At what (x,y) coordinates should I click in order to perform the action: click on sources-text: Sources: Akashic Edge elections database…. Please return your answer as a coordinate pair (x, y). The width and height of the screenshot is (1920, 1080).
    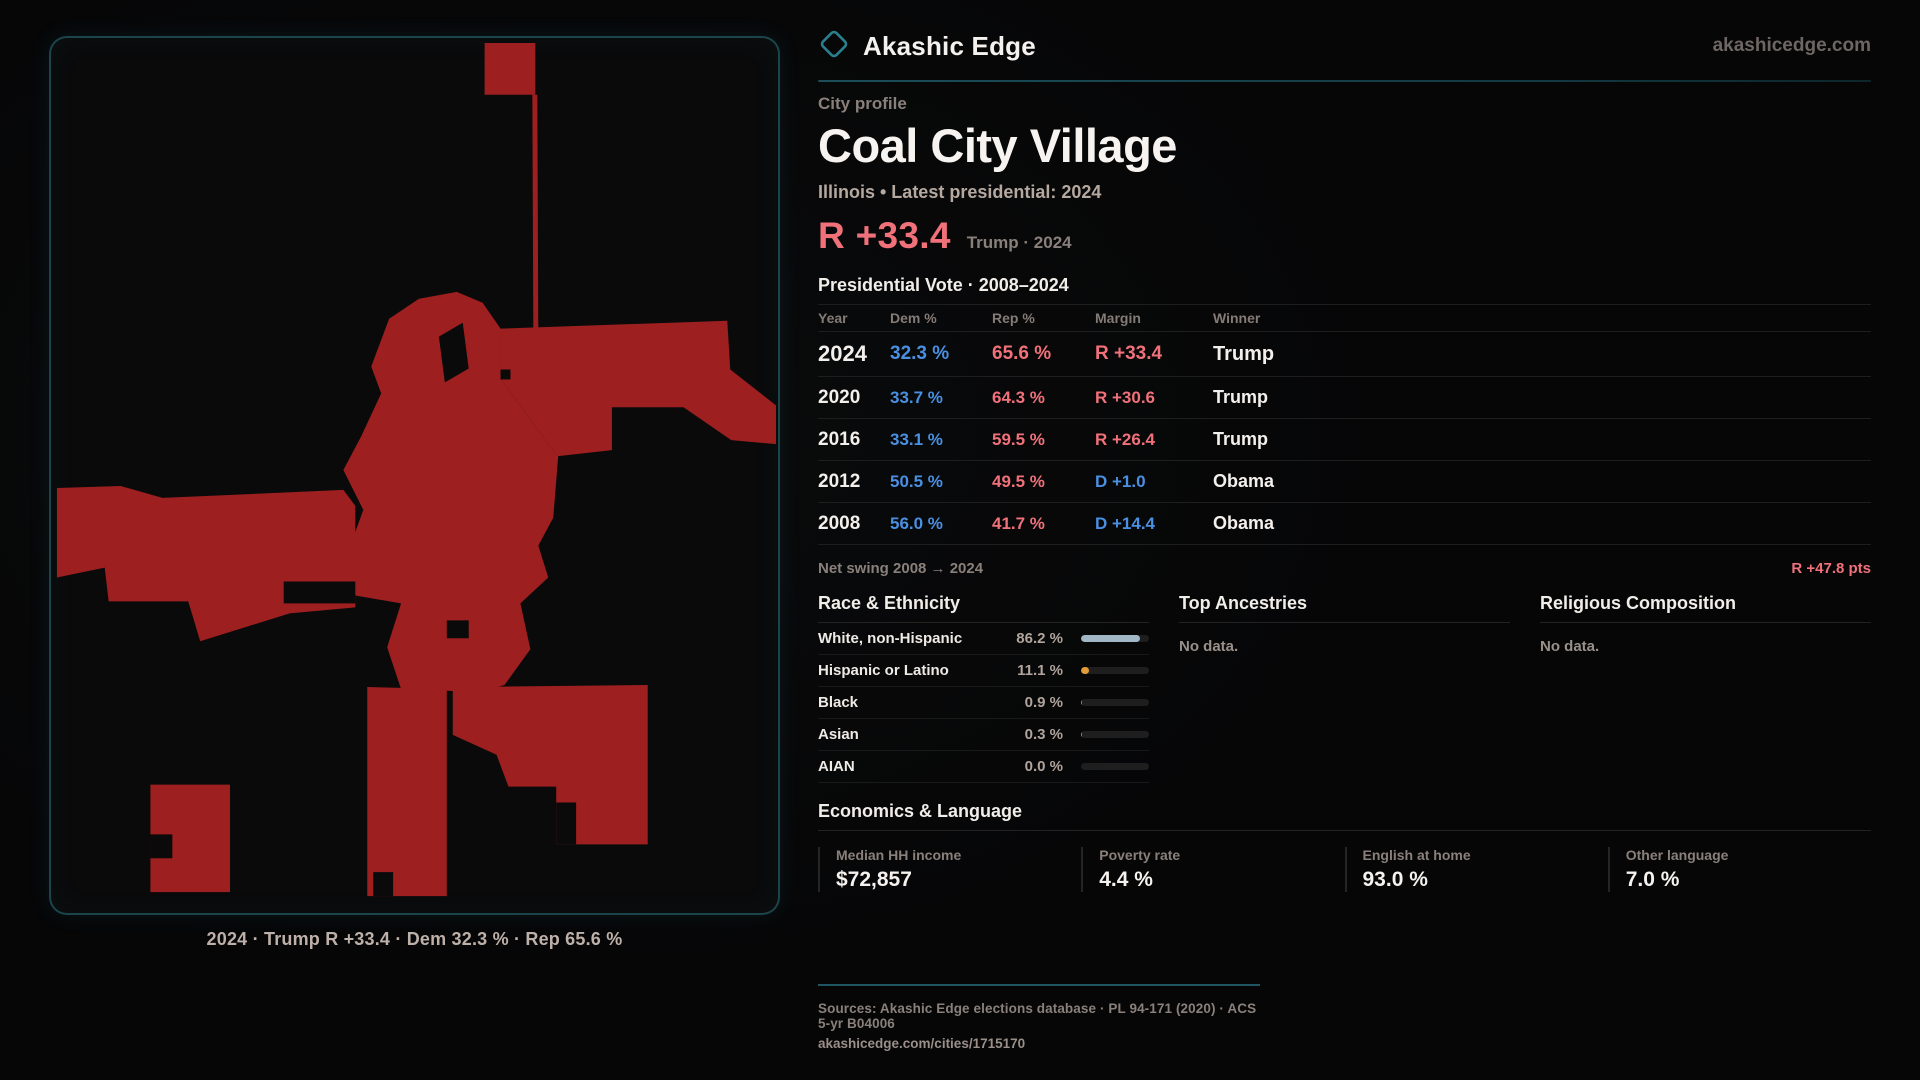
    Looking at the image, I should click on (1037, 1016).